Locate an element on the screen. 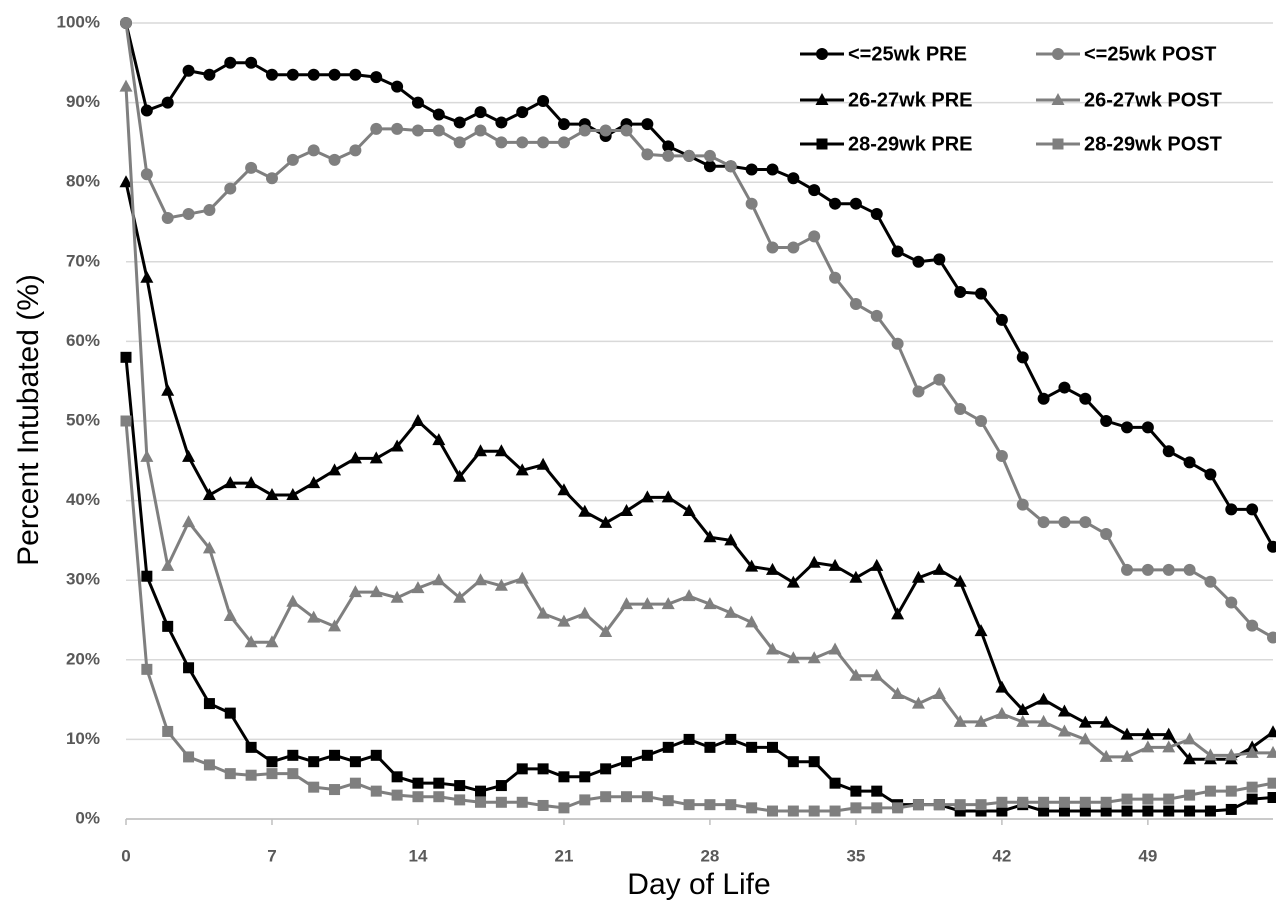  y-tick-label: 80% is located at coordinates (83, 181).